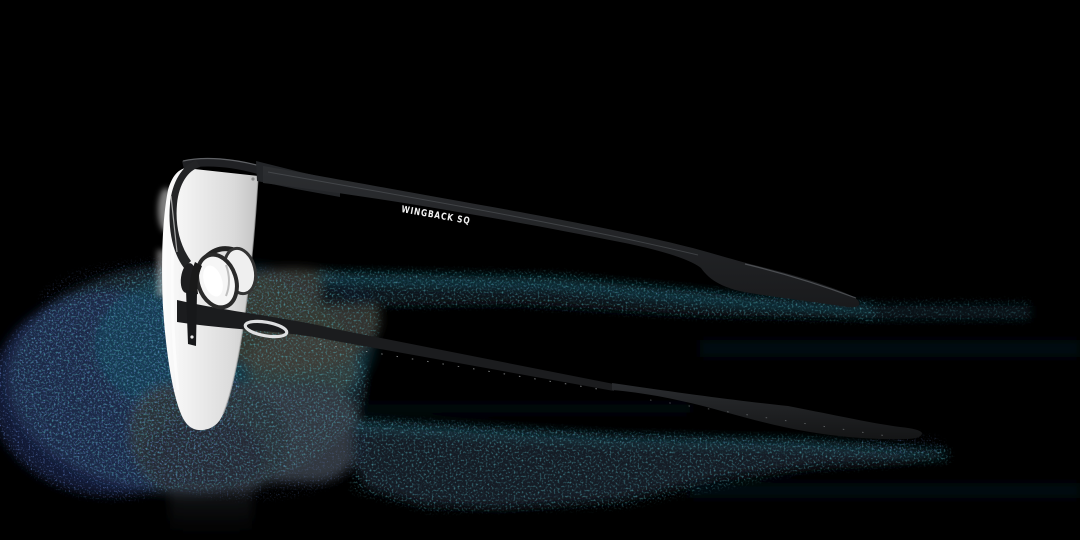  What do you see at coordinates (192, 337) in the screenshot?
I see `pad-screw` at bounding box center [192, 337].